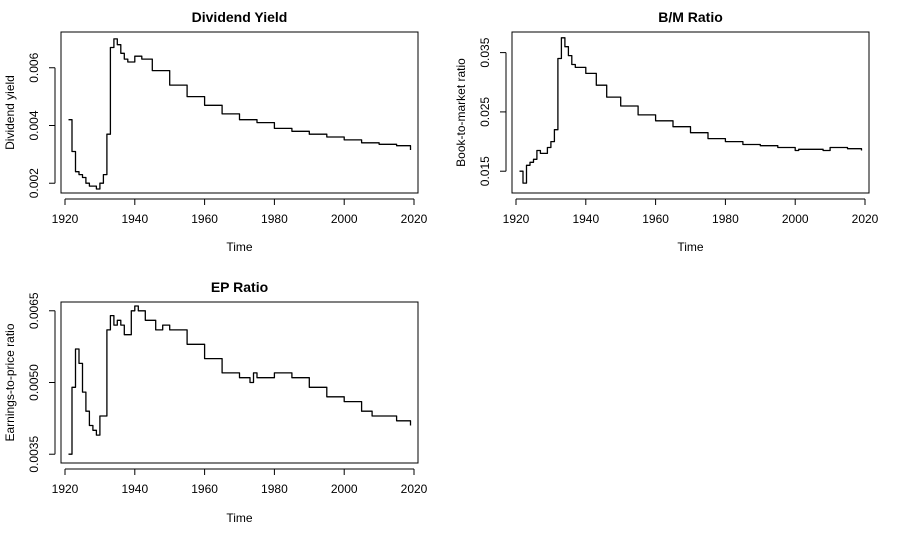 This screenshot has width=902, height=542. What do you see at coordinates (10, 382) in the screenshot?
I see `y-axis-label: Earnings-to-price ratio` at bounding box center [10, 382].